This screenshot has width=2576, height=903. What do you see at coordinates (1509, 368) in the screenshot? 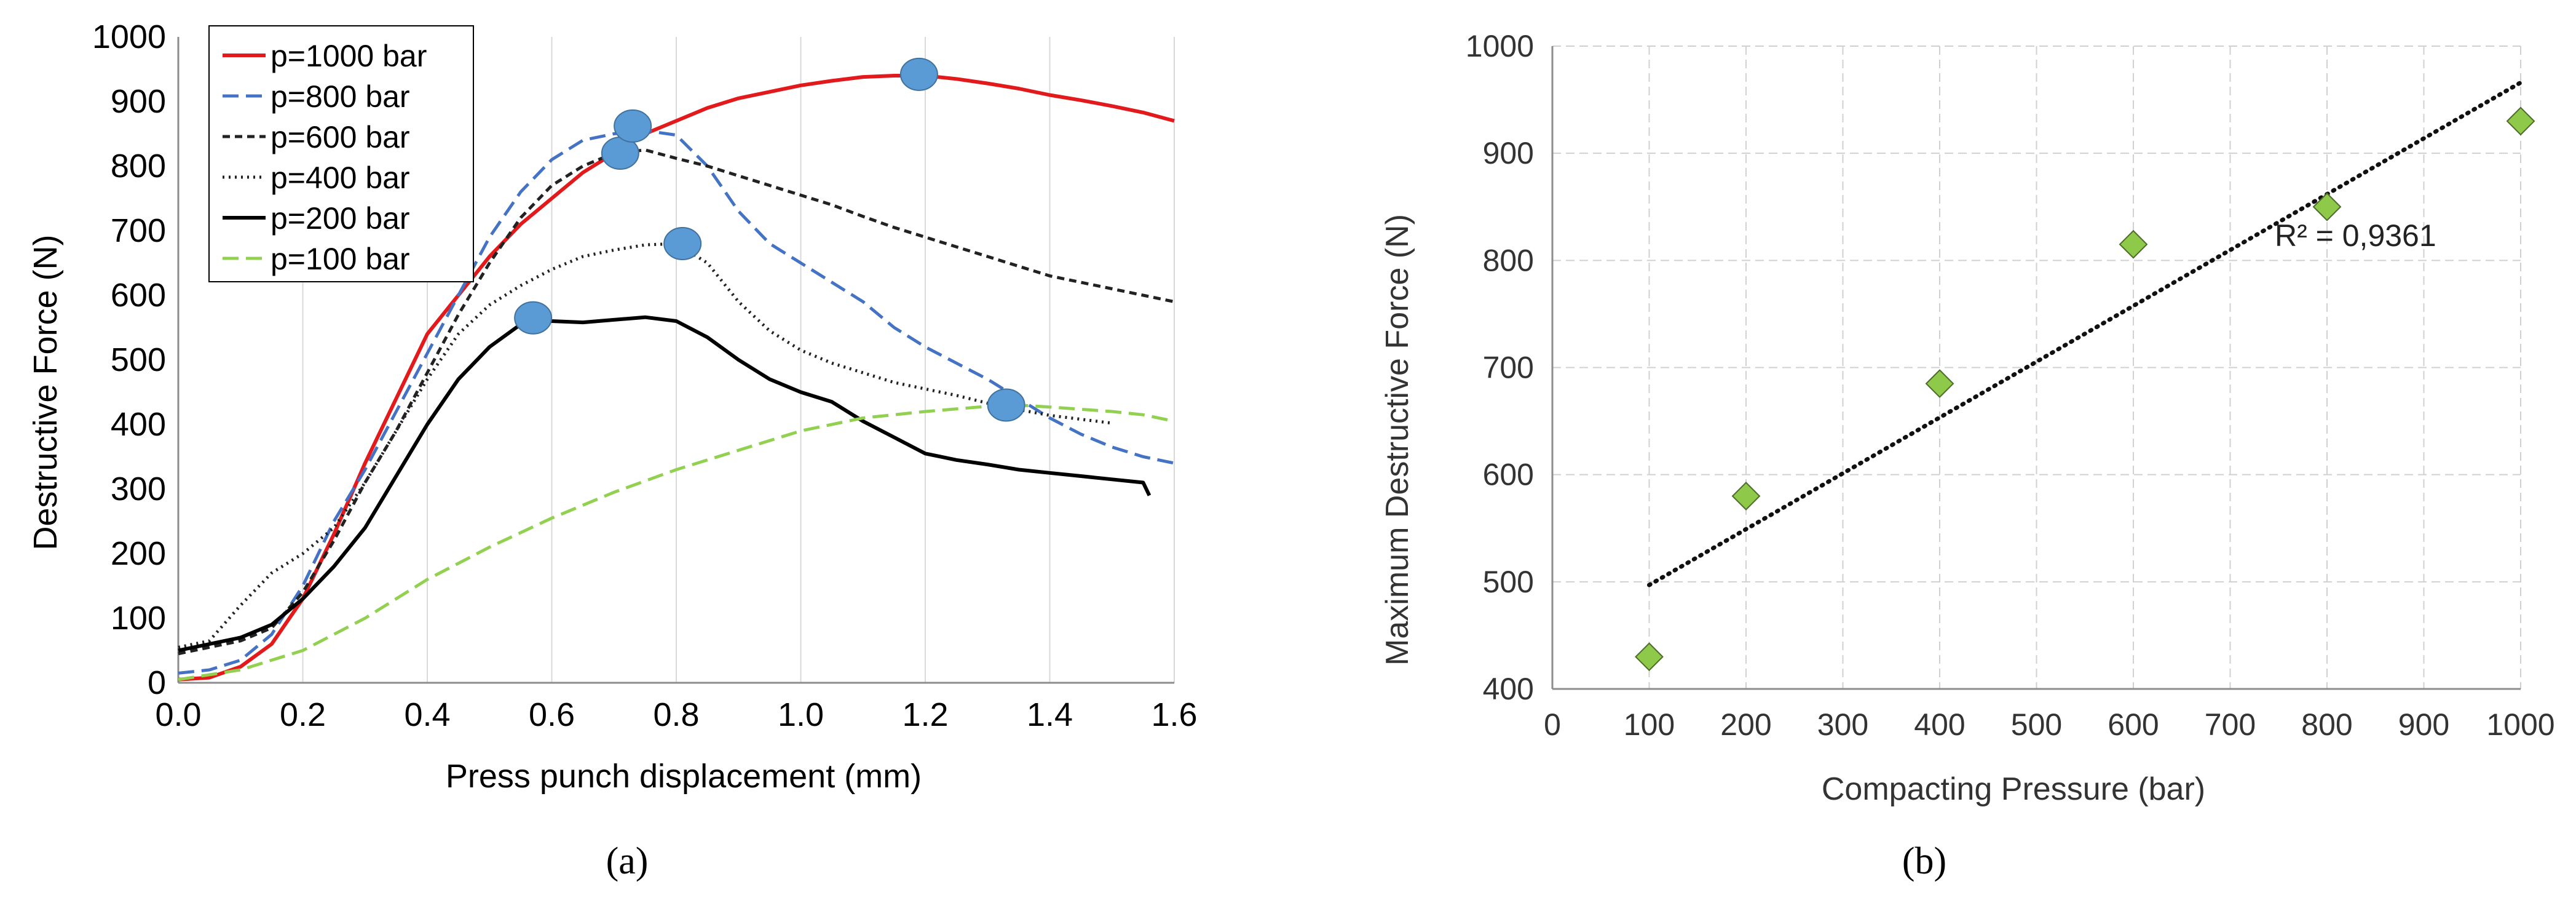
I see `chart-b-y-tick-label: 700` at bounding box center [1509, 368].